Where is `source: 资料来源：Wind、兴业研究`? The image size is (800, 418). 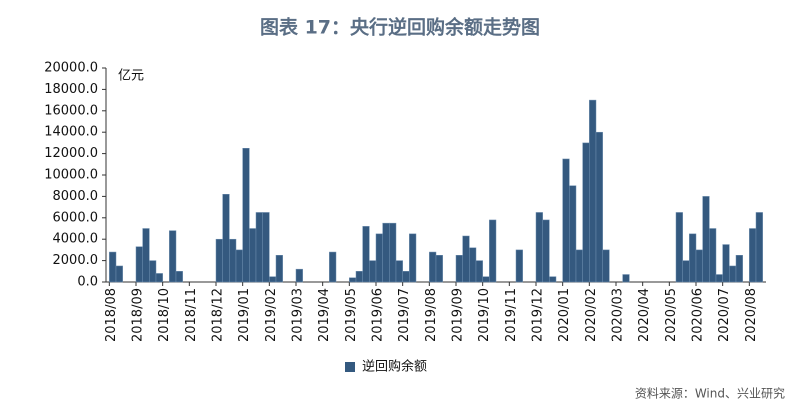
source: 资料来源：Wind、兴业研究 is located at coordinates (710, 393).